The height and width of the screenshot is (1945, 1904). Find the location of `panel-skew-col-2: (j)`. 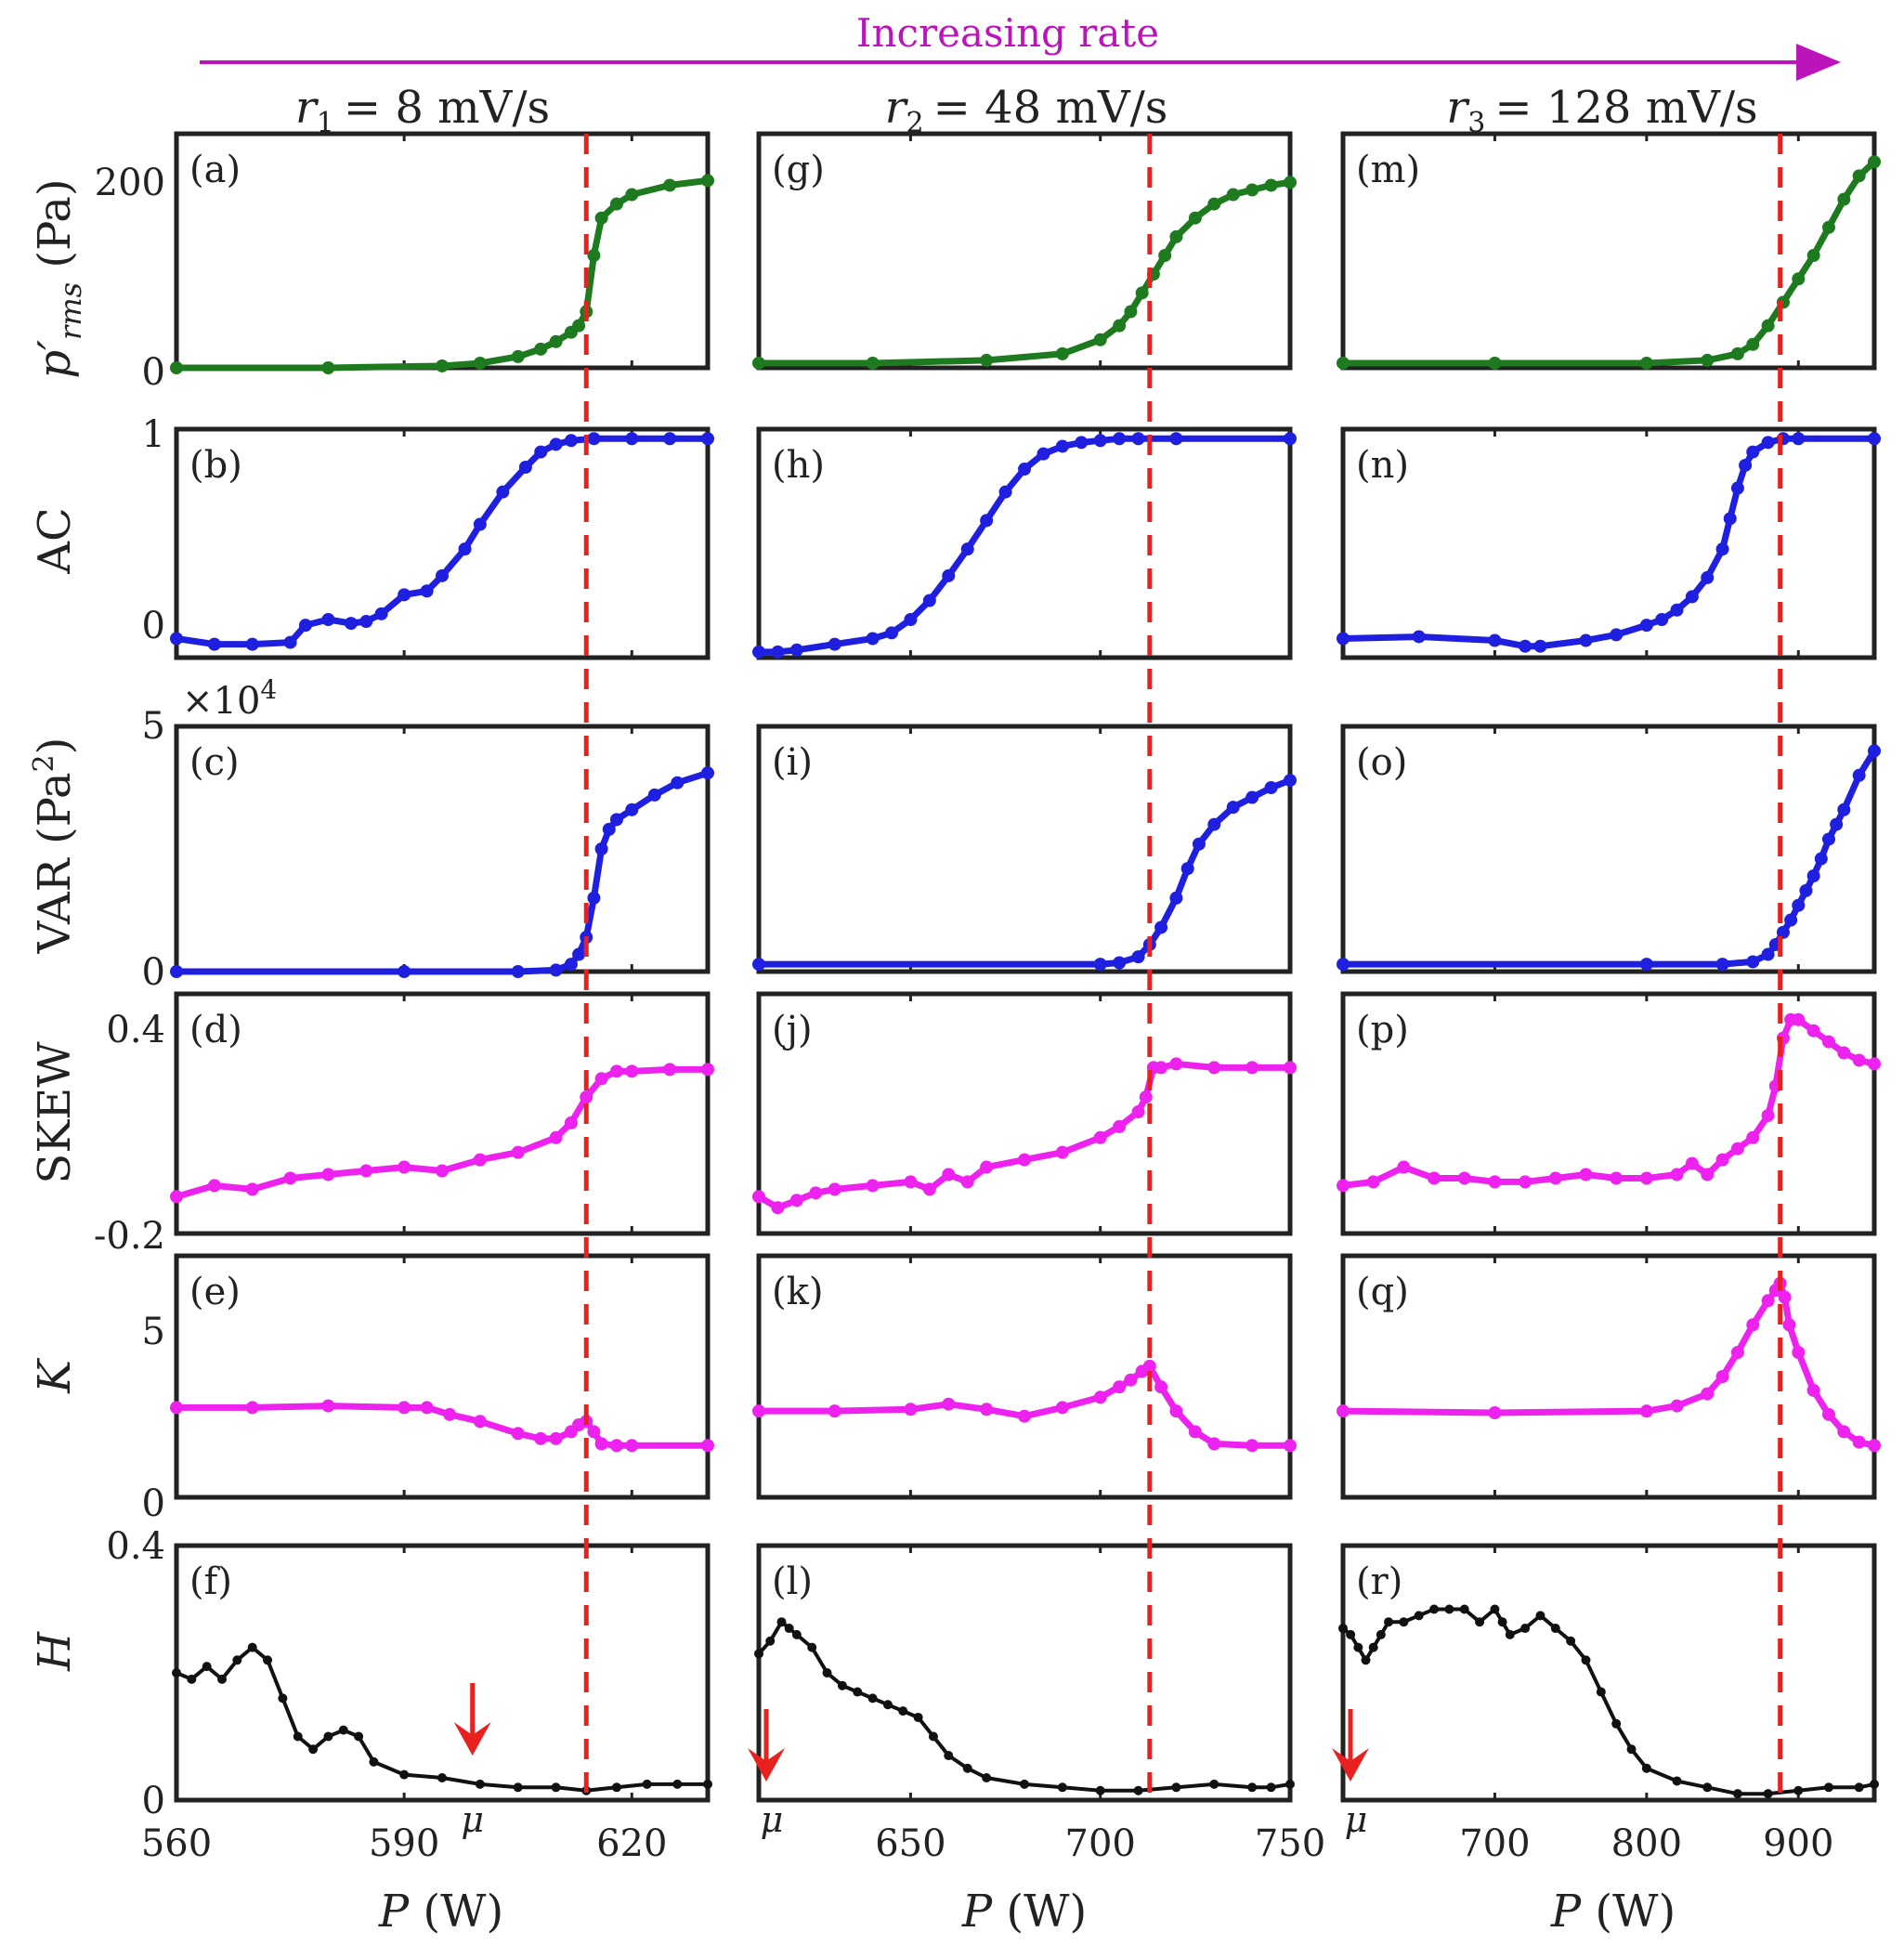

panel-skew-col-2: (j) is located at coordinates (1024, 1113).